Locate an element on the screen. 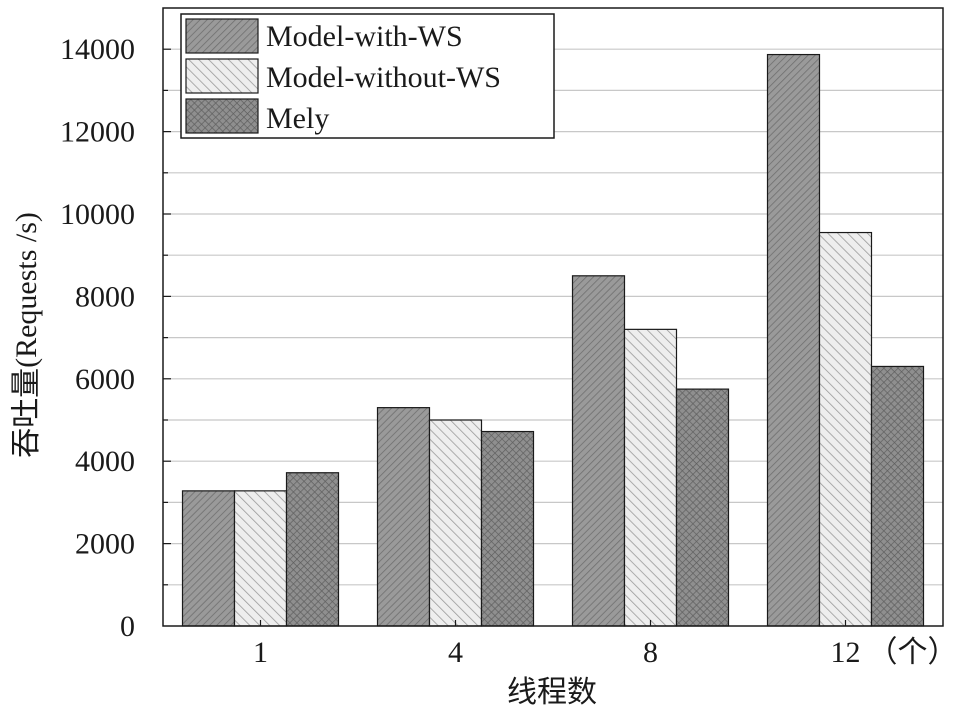  y-tick-label: 2000 is located at coordinates (105, 544).